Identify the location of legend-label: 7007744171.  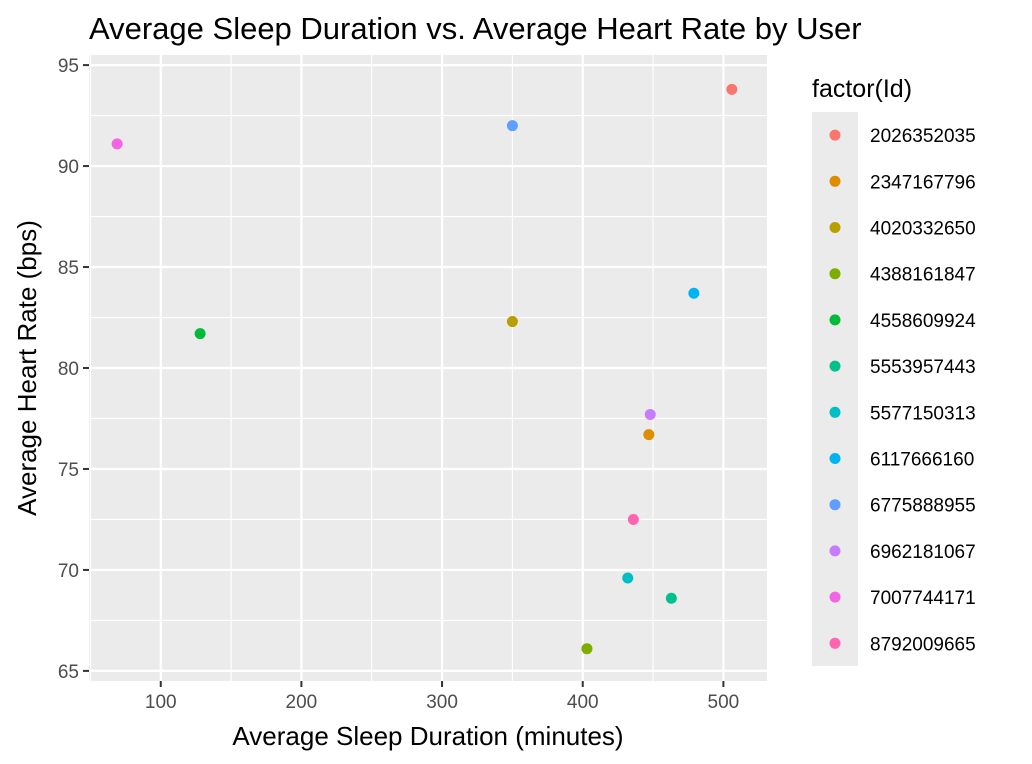
(923, 598).